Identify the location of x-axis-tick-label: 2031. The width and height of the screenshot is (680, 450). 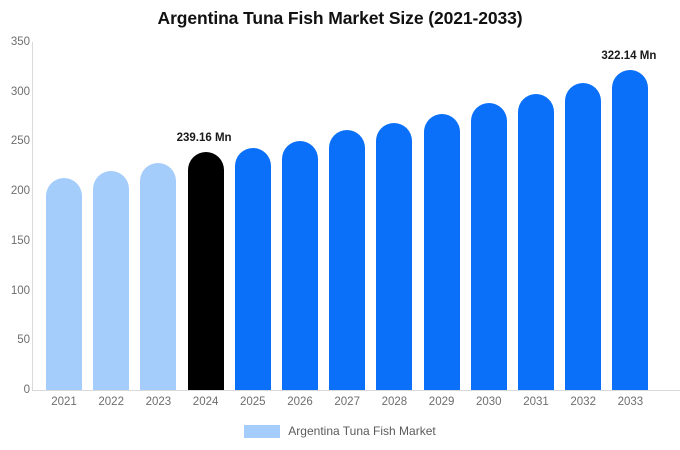
(536, 402).